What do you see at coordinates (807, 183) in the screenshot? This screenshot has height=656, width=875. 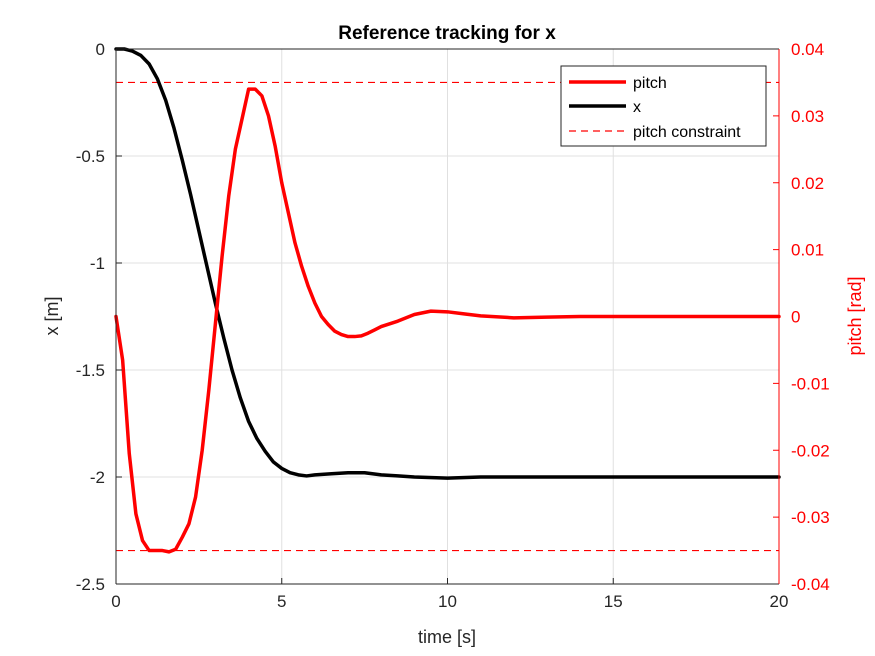 I see `right-y-tick-label: 0.02` at bounding box center [807, 183].